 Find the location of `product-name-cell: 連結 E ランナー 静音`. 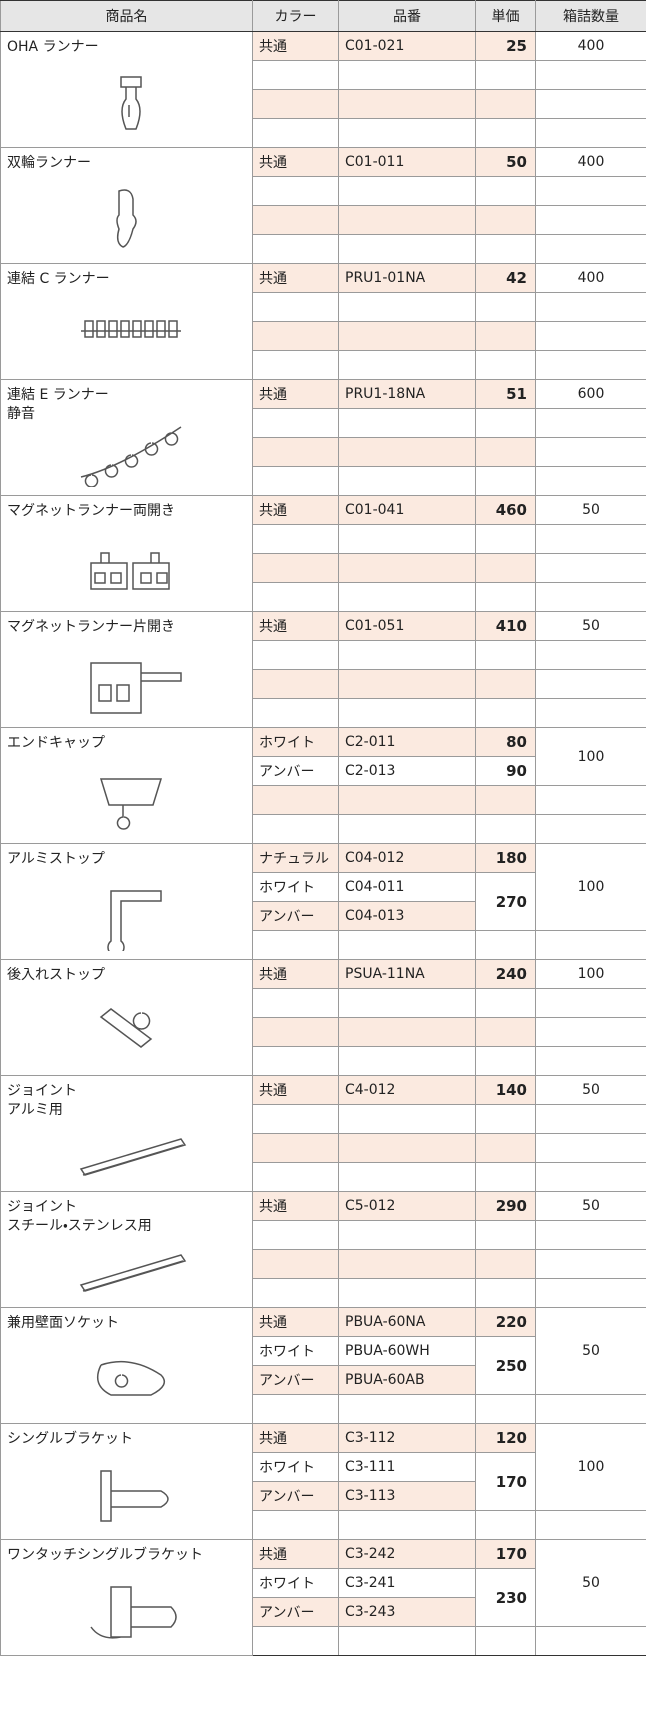

product-name-cell: 連結 E ランナー 静音 is located at coordinates (126, 437).